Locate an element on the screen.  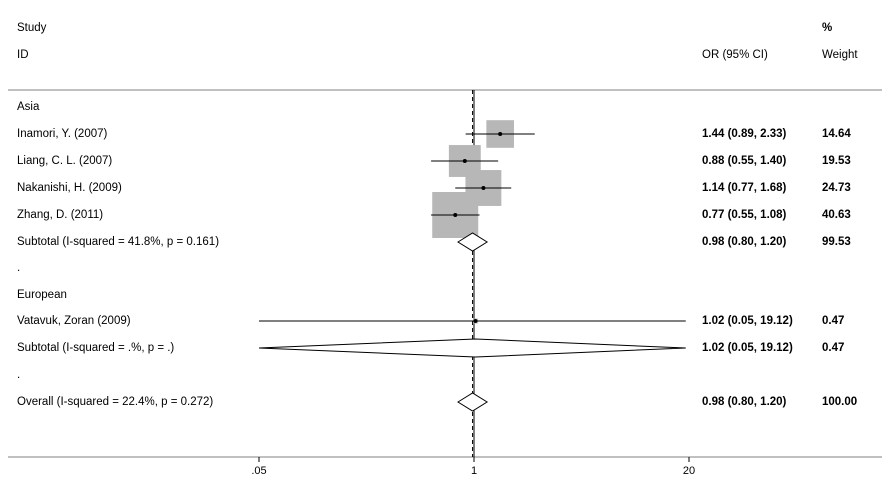
study-or-ci: 1.02 (0.05, 19.12) is located at coordinates (747, 321).